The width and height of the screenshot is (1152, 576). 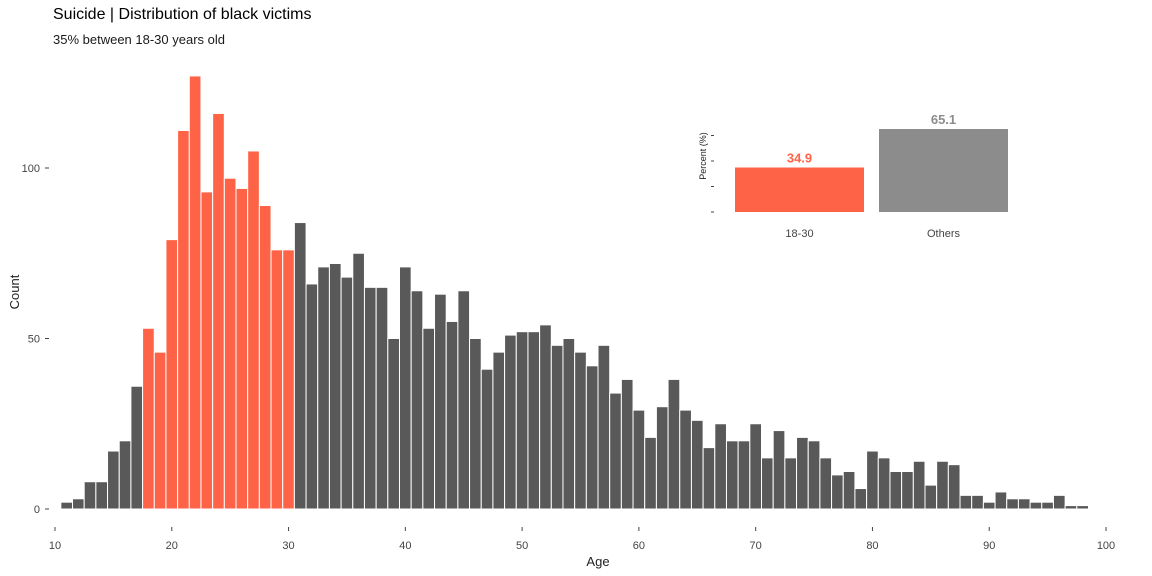 What do you see at coordinates (989, 546) in the screenshot?
I see `x-tick-label: 90` at bounding box center [989, 546].